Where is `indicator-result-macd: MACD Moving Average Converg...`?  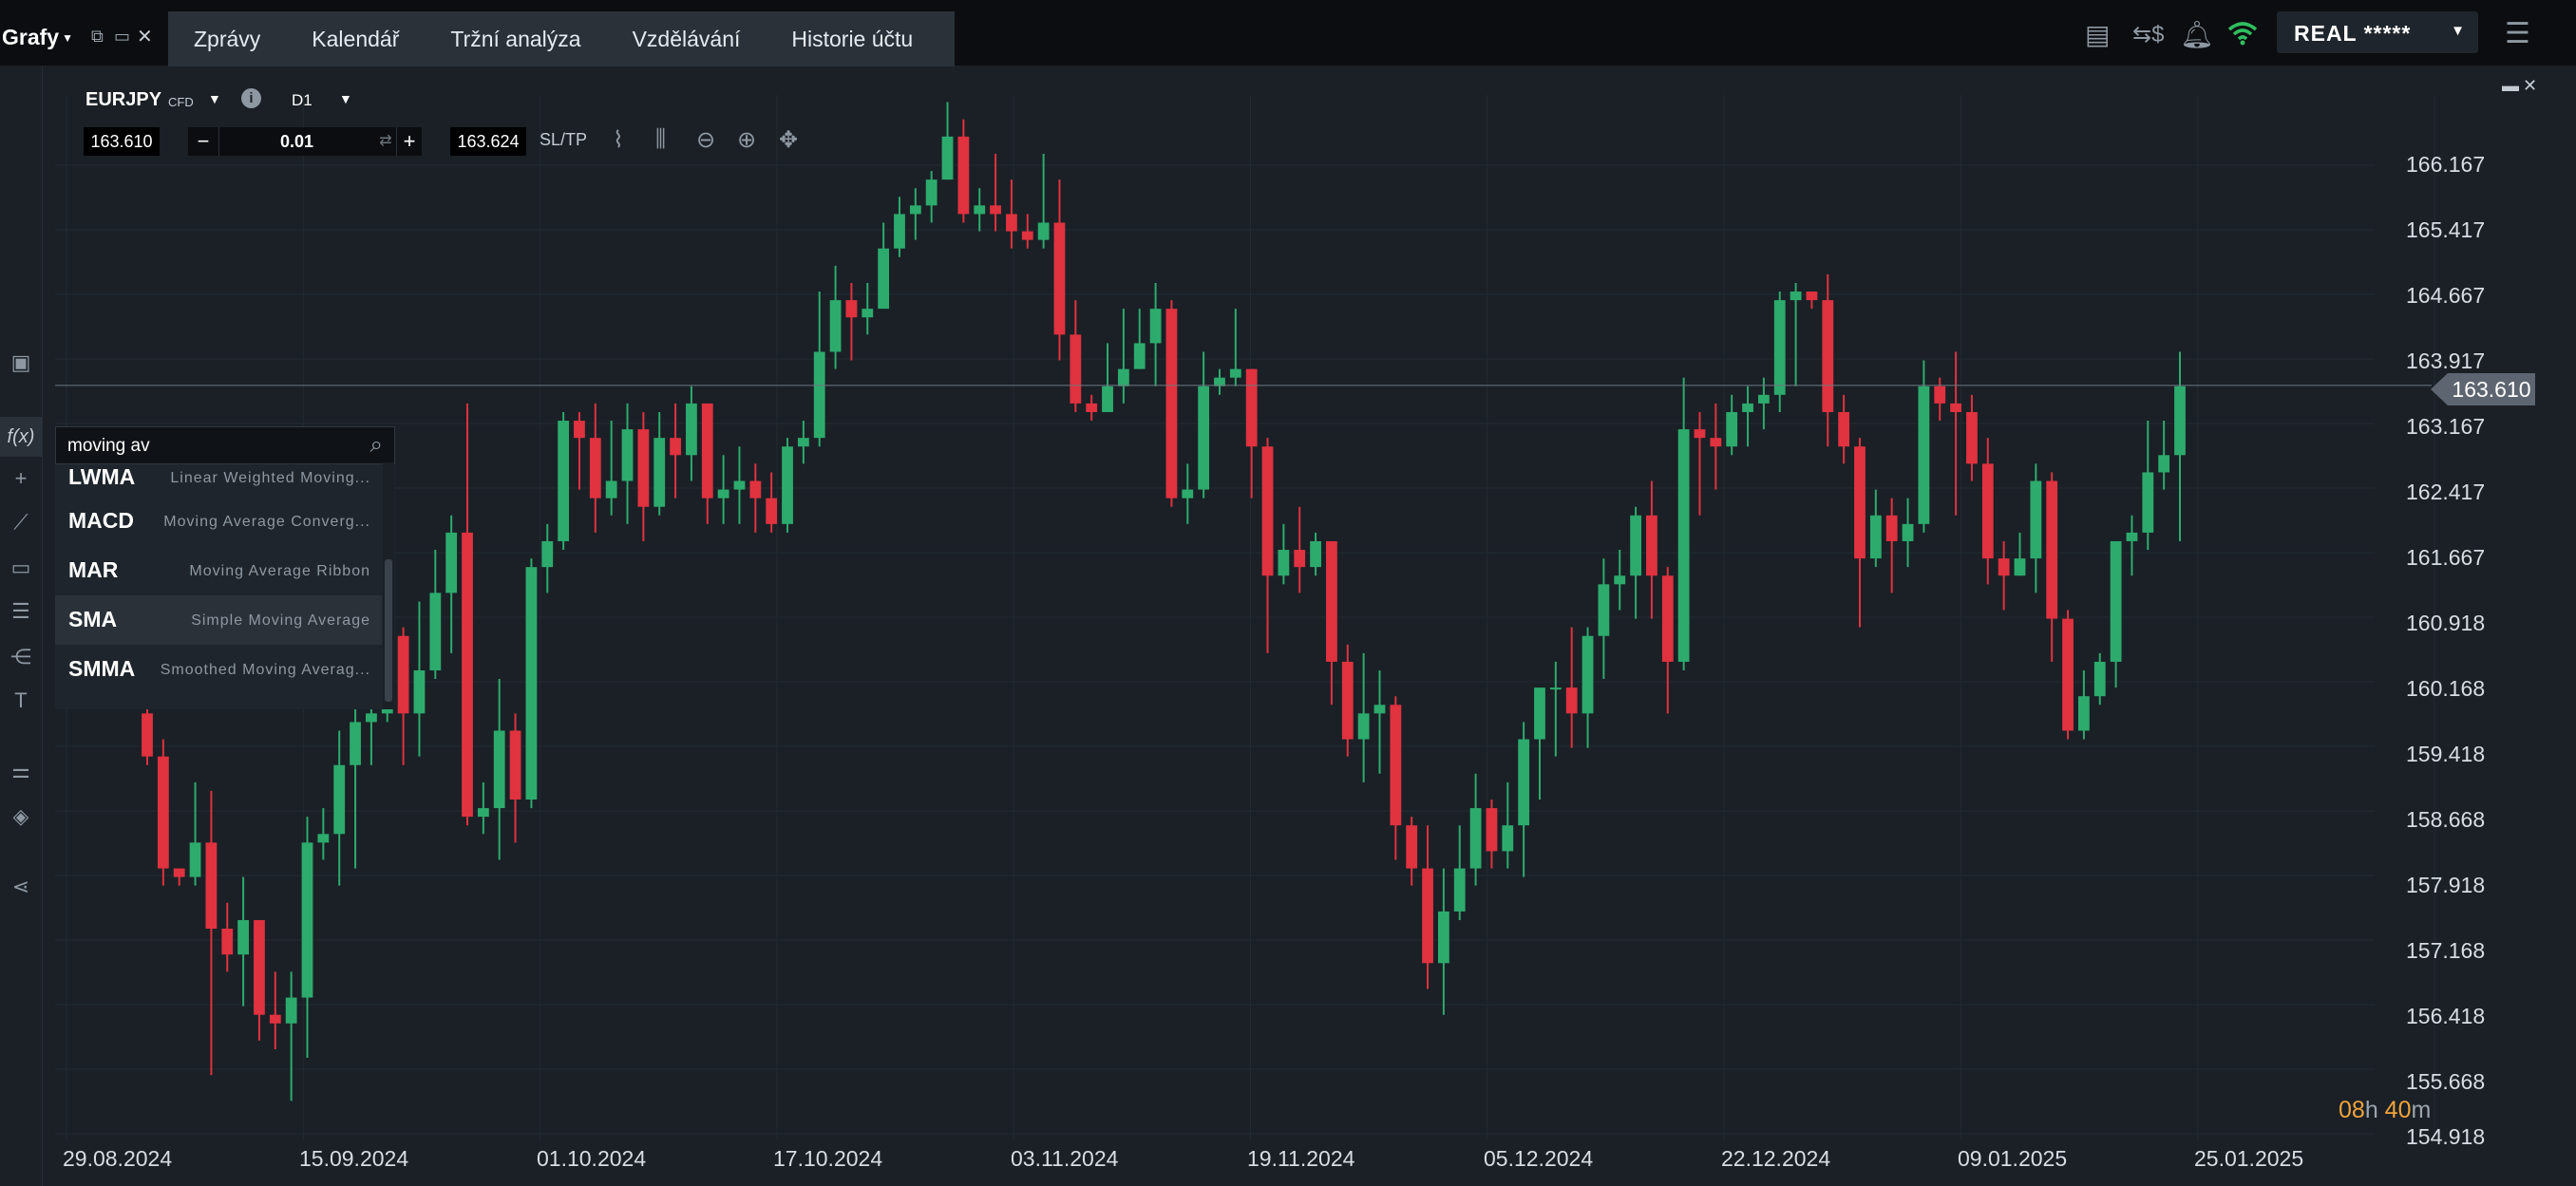
indicator-result-macd: MACD Moving Average Converg... is located at coordinates (218, 521).